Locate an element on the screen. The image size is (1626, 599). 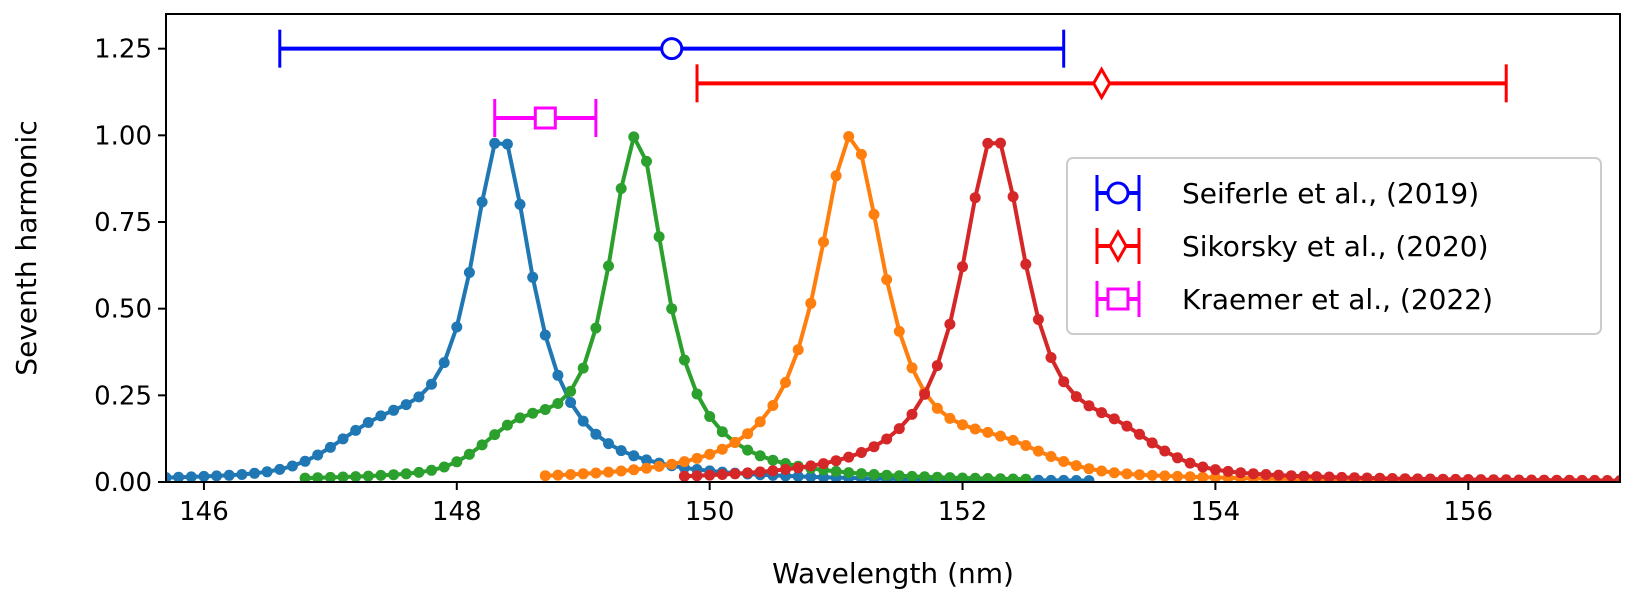
y-tick-label: 0.50 is located at coordinates (123, 310).